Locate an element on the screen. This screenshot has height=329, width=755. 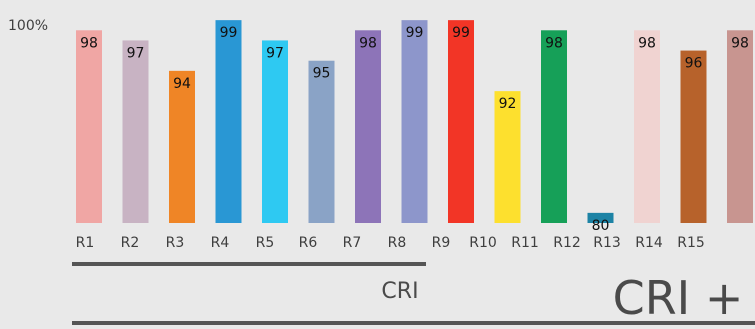
bar-r14 is located at coordinates (693, 137).